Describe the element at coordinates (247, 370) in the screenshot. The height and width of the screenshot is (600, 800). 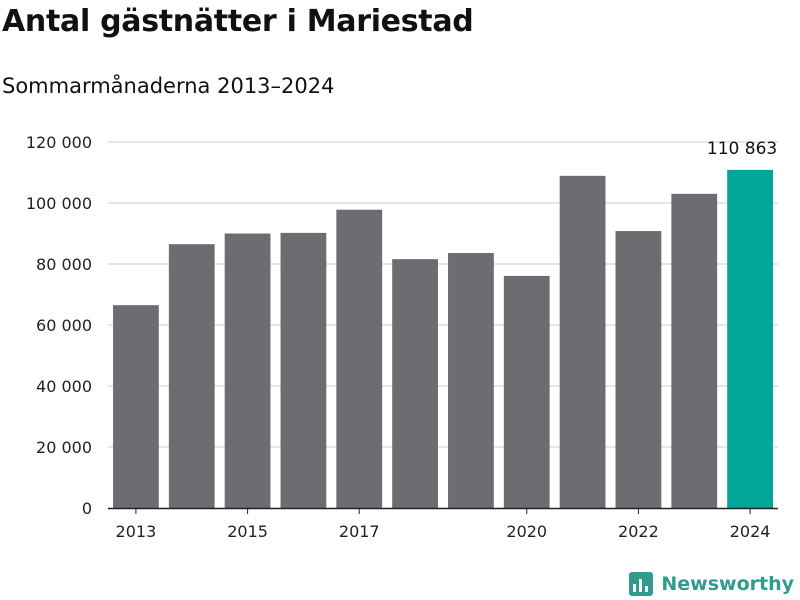
I see `bar-2015` at that location.